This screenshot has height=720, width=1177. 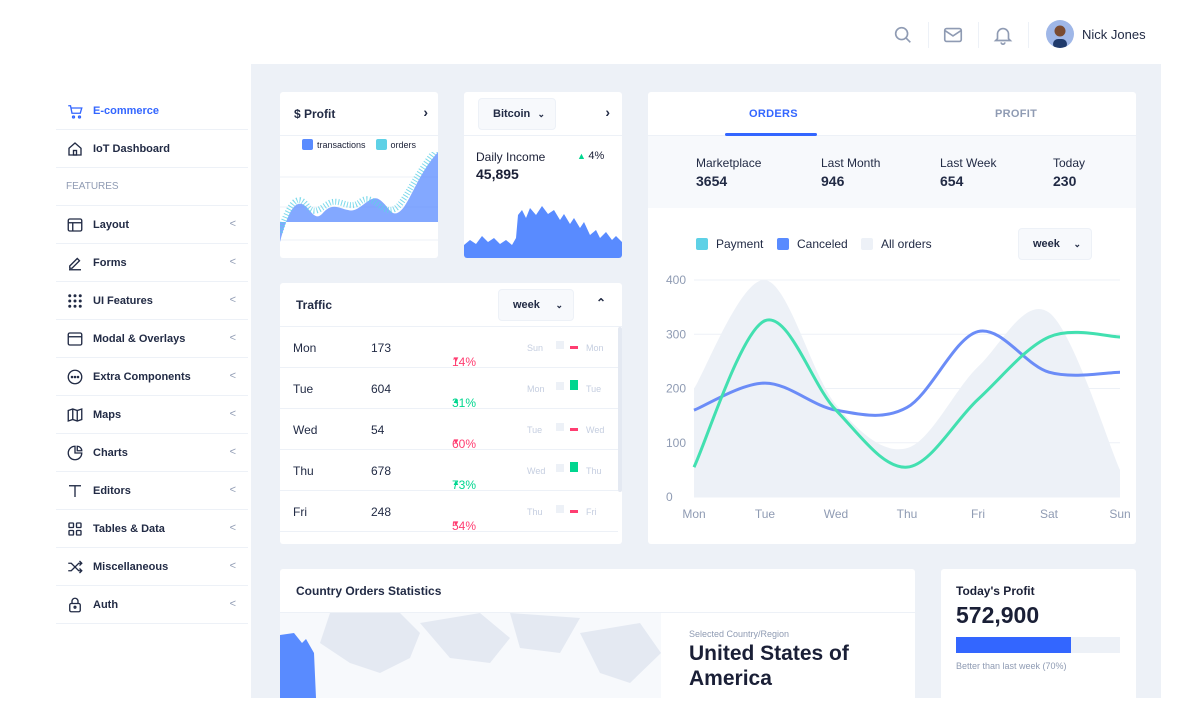 What do you see at coordinates (560, 468) in the screenshot?
I see `prev-bar` at bounding box center [560, 468].